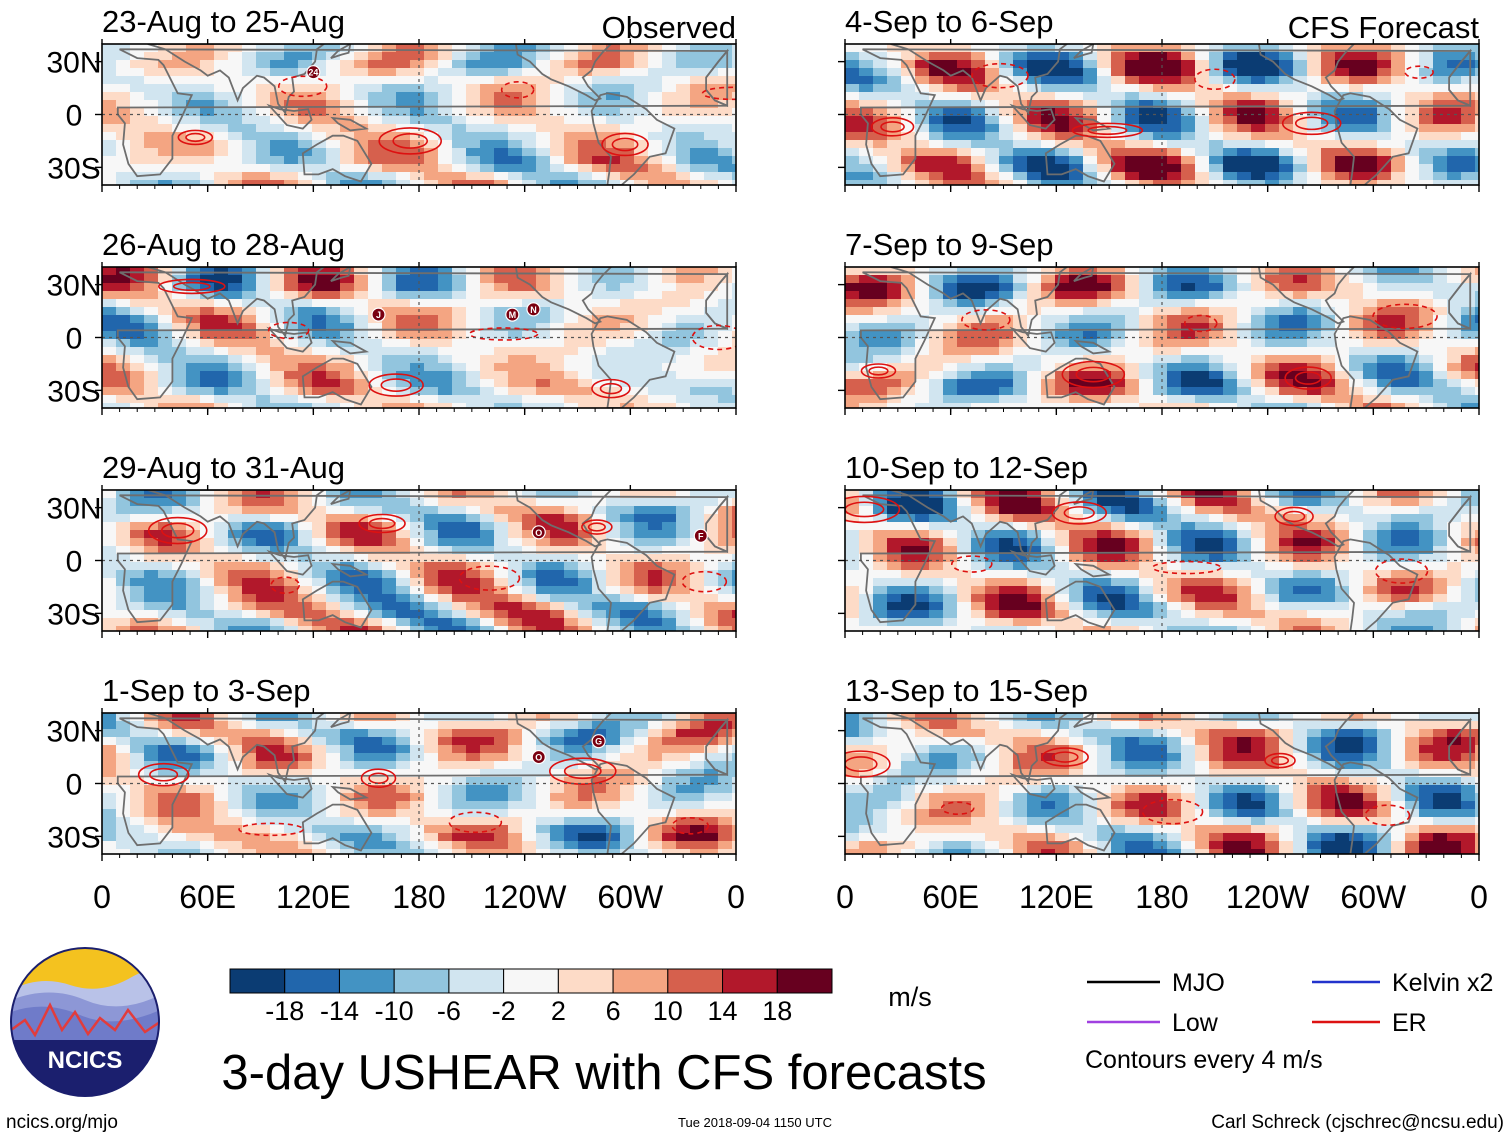 The image size is (1510, 1137). What do you see at coordinates (62, 1122) in the screenshot?
I see `footer-url: ncics.org/mjo` at bounding box center [62, 1122].